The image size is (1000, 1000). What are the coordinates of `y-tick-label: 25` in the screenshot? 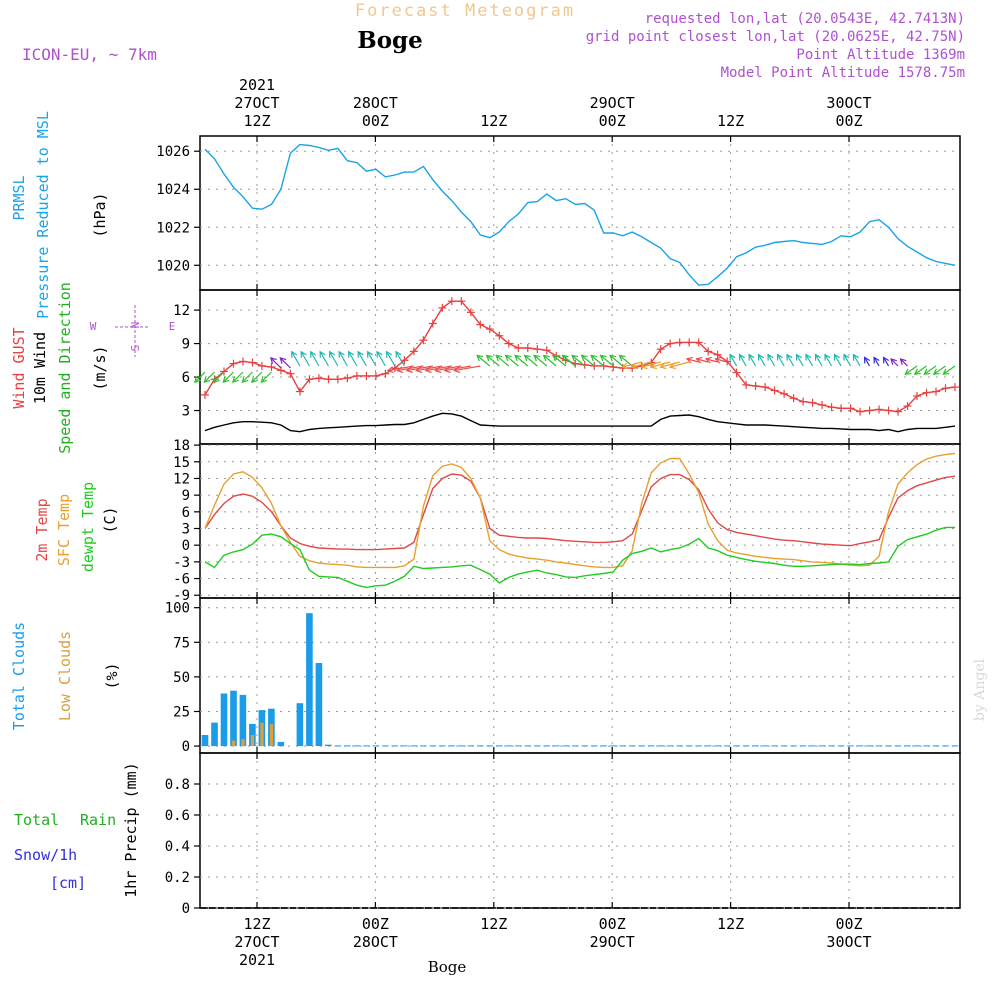 It's located at (181, 712).